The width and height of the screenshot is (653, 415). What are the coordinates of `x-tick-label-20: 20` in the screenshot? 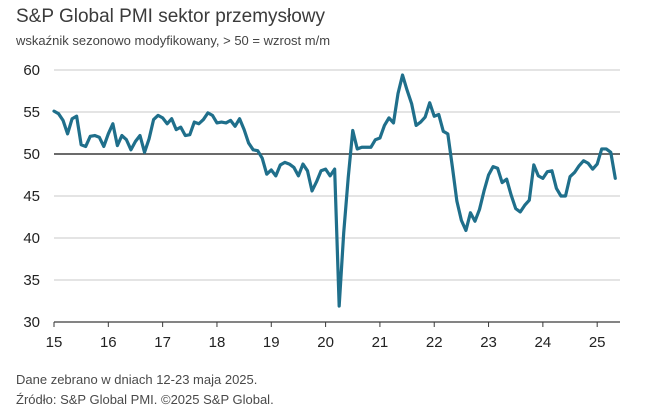 It's located at (325, 342).